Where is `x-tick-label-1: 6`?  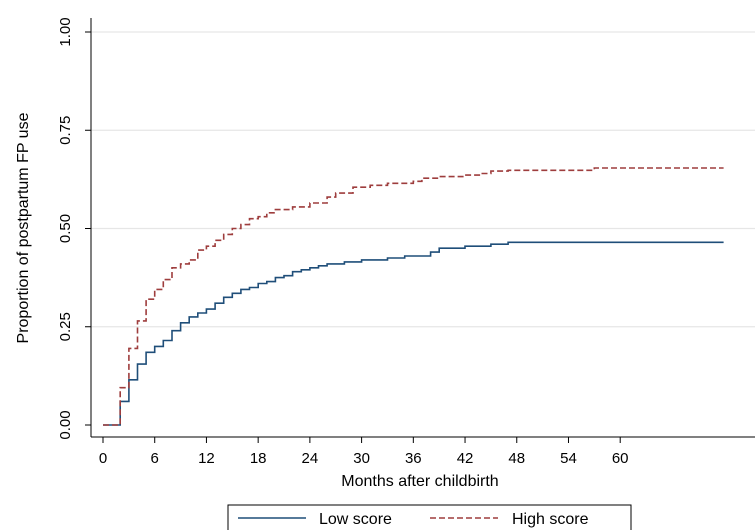
x-tick-label-1: 6 is located at coordinates (155, 458).